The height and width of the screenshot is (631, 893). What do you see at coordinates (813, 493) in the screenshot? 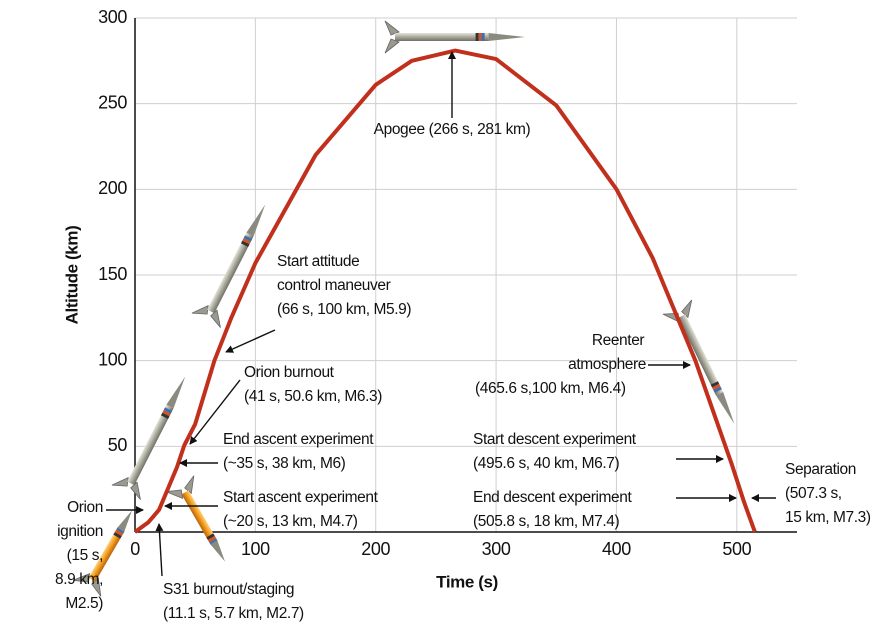
I see `annotation: (507.3 s,` at bounding box center [813, 493].